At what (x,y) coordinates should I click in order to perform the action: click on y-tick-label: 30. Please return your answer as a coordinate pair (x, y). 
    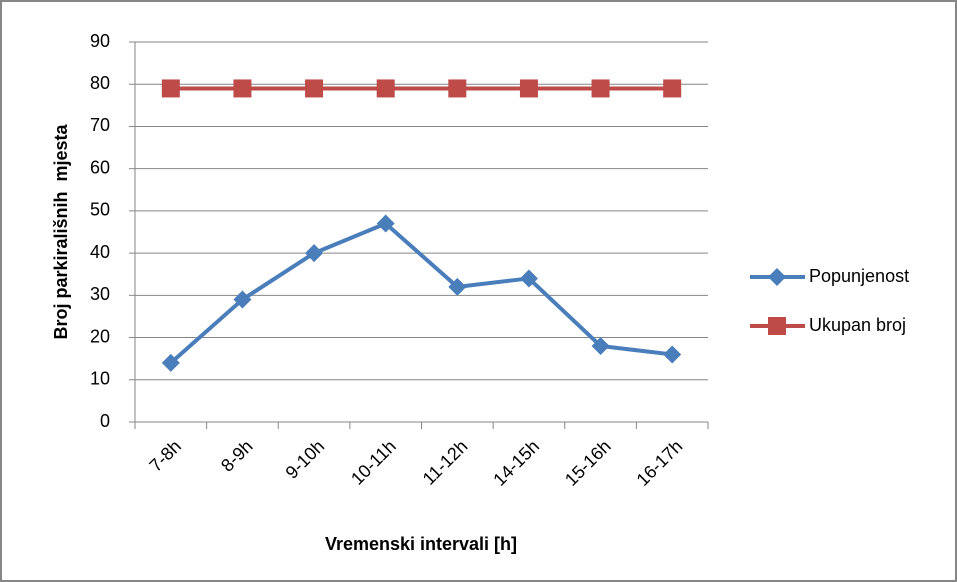
    Looking at the image, I should click on (100, 294).